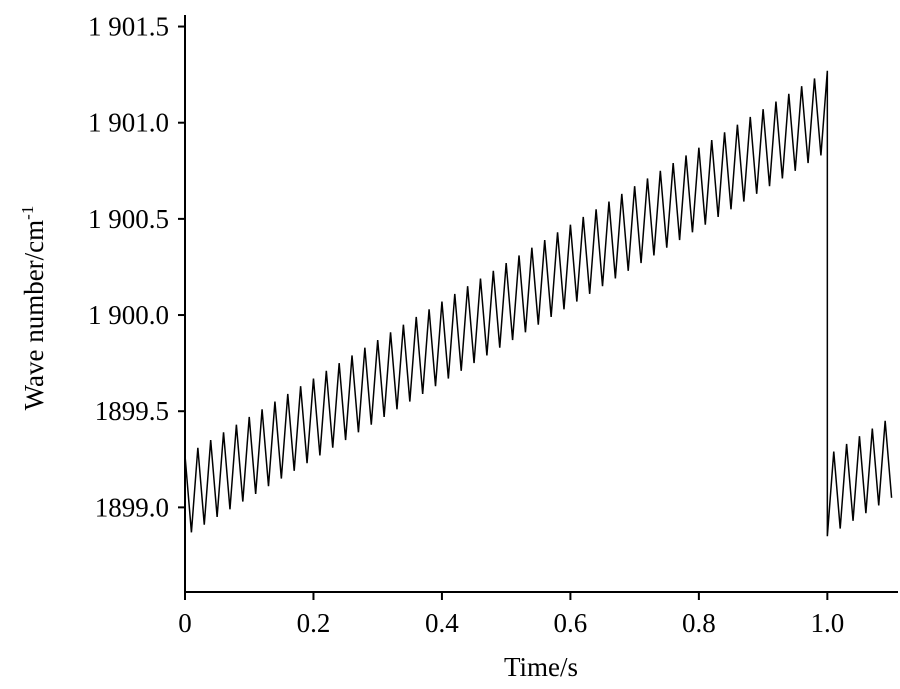 The height and width of the screenshot is (689, 900). Describe the element at coordinates (314, 623) in the screenshot. I see `x-tick-label: 0.2` at that location.